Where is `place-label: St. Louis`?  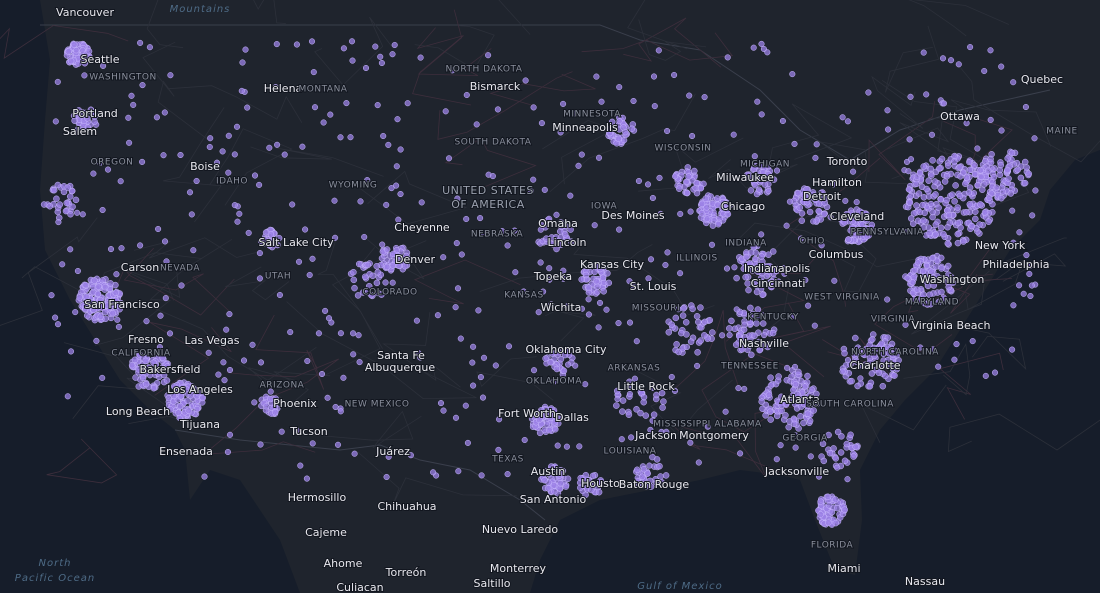
place-label: St. Louis is located at coordinates (653, 286).